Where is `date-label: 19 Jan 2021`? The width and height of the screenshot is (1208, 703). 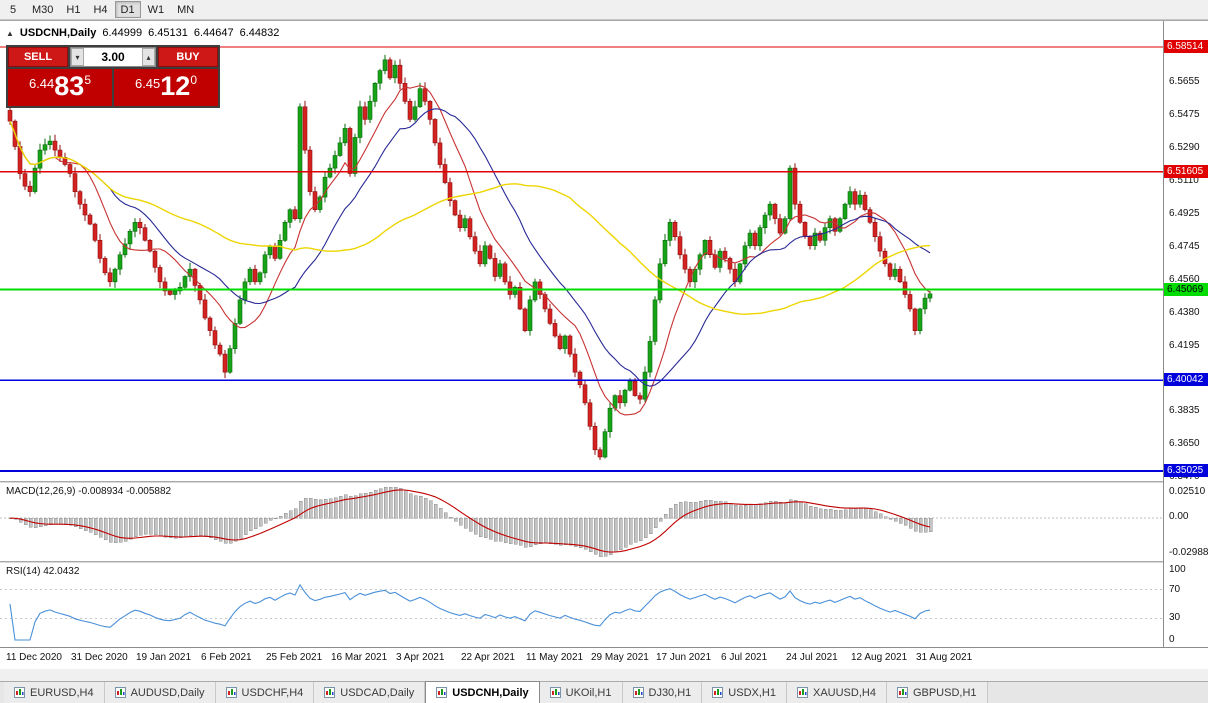
date-label: 19 Jan 2021 is located at coordinates (164, 657).